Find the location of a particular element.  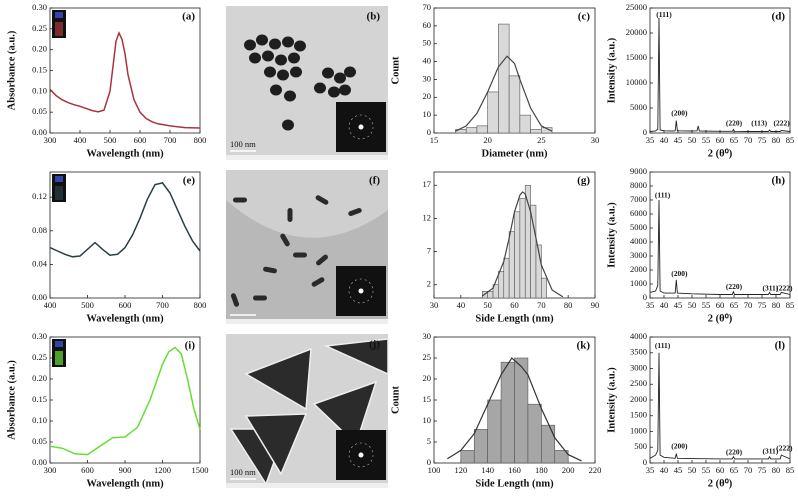

y-tick-label: 0.20 is located at coordinates (39, 378).